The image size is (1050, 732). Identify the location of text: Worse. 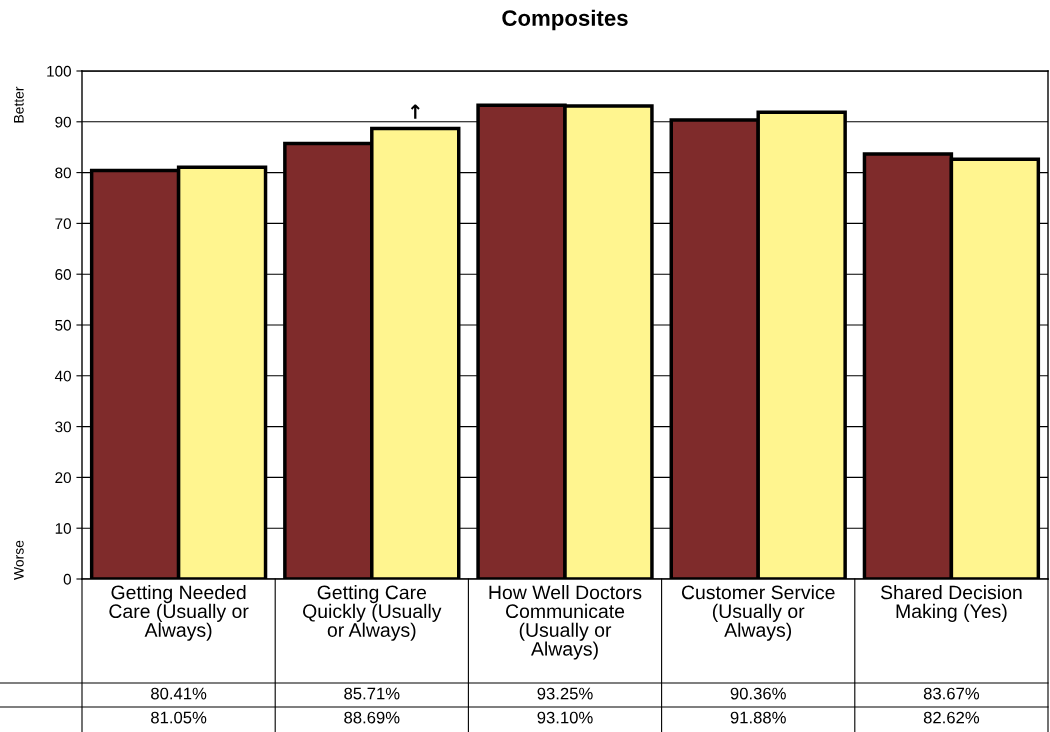
(19, 560).